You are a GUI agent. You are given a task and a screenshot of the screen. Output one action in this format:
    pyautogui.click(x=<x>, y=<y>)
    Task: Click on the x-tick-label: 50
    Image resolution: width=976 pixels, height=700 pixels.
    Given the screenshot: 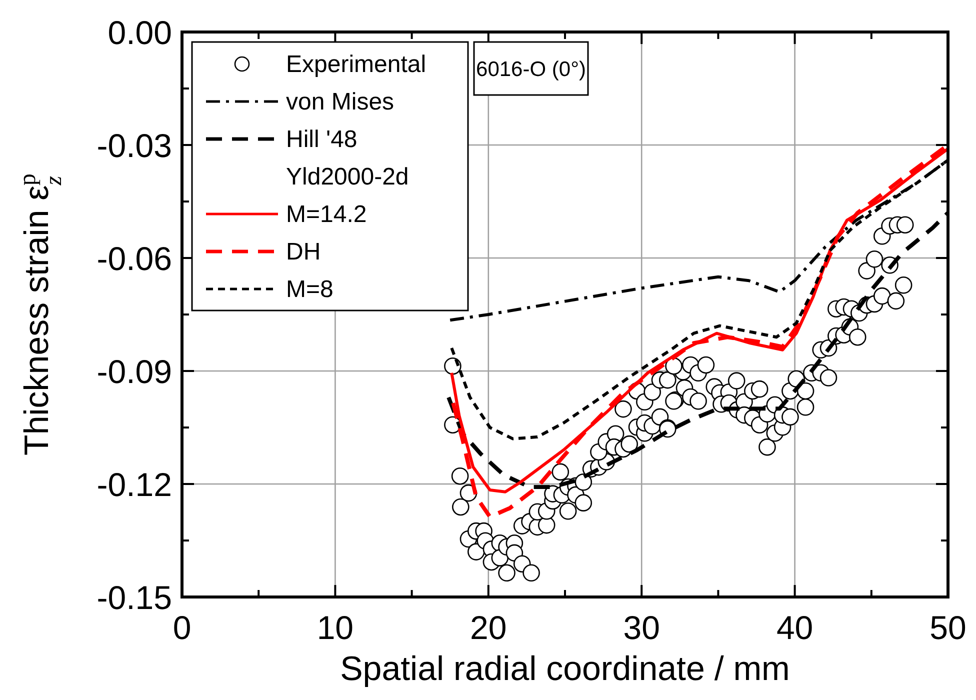 What is the action you would take?
    pyautogui.click(x=948, y=627)
    